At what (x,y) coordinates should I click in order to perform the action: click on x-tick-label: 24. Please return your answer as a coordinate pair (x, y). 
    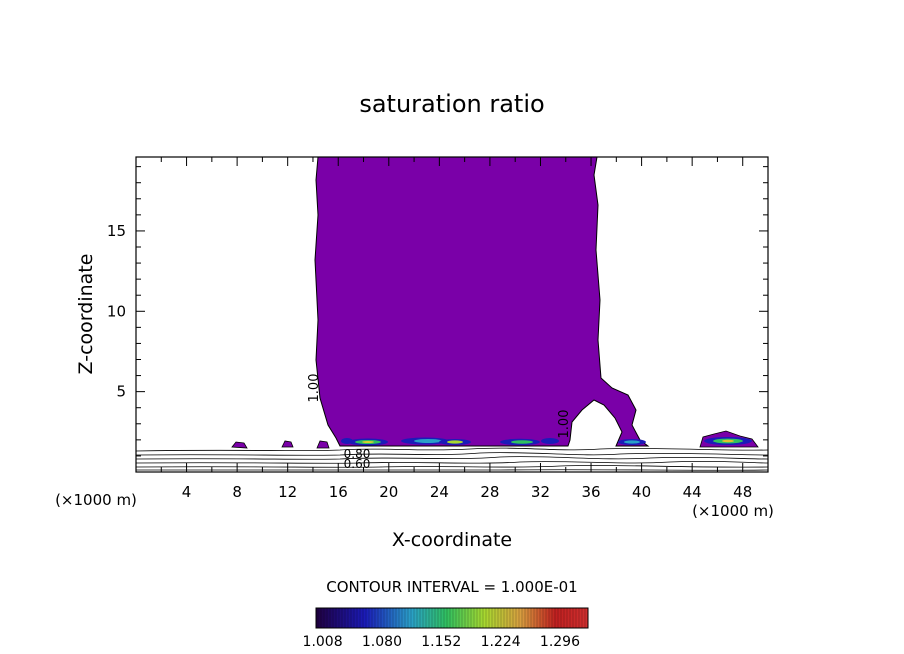
    Looking at the image, I should click on (439, 492).